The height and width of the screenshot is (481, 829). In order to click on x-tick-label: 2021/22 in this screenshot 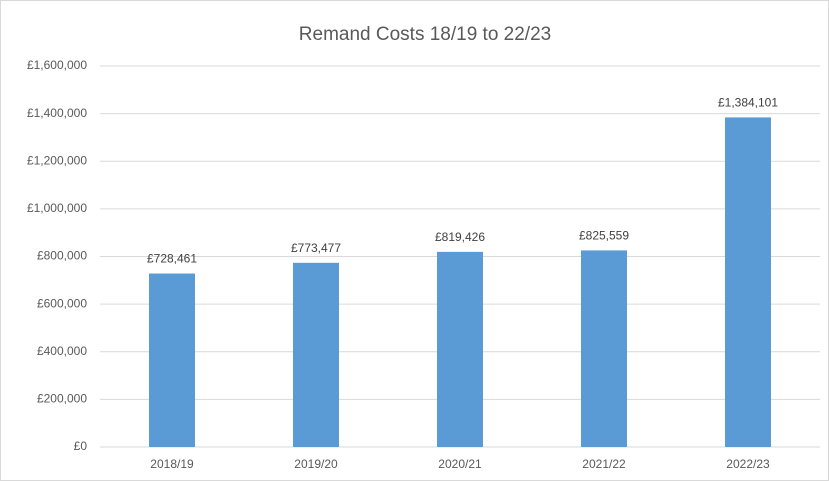, I will do `click(604, 464)`.